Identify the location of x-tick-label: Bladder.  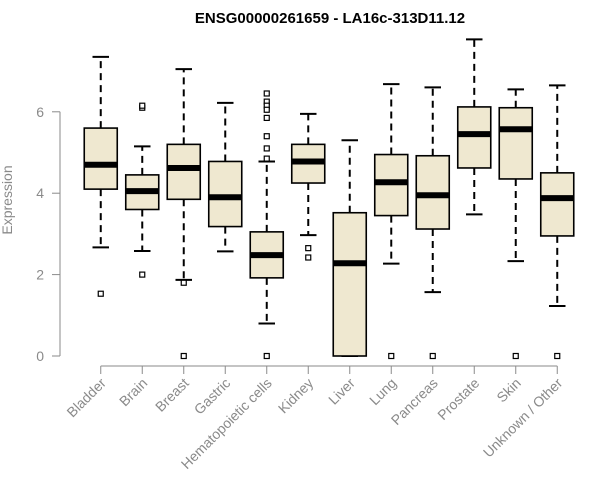
(86, 398).